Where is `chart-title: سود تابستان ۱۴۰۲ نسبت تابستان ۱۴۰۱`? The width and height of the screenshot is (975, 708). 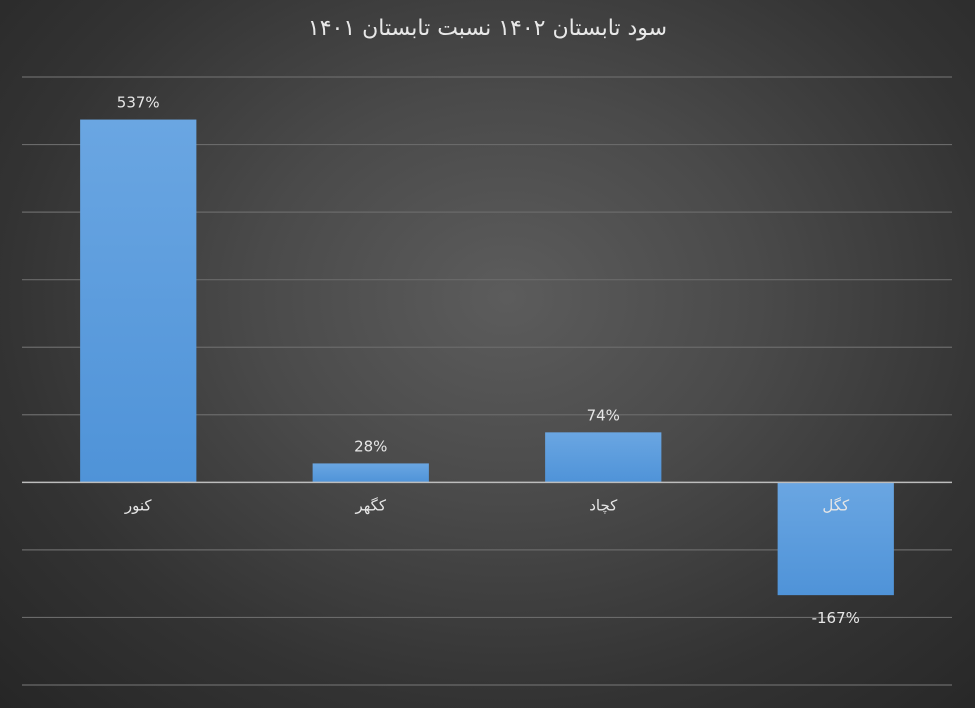 chart-title: سود تابستان ۱۴۰۲ نسبت تابستان ۱۴۰۱ is located at coordinates (487, 28).